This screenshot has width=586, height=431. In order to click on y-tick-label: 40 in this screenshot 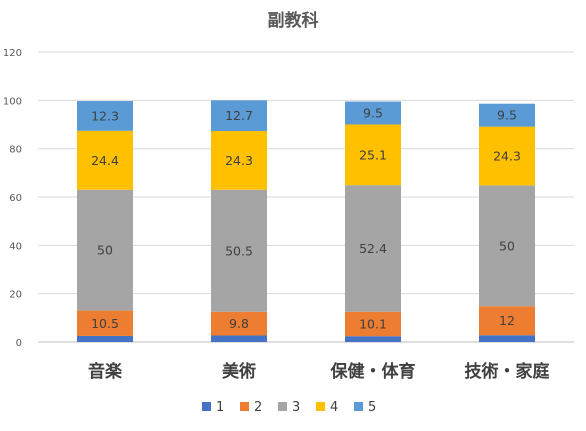, I will do `click(15, 246)`.